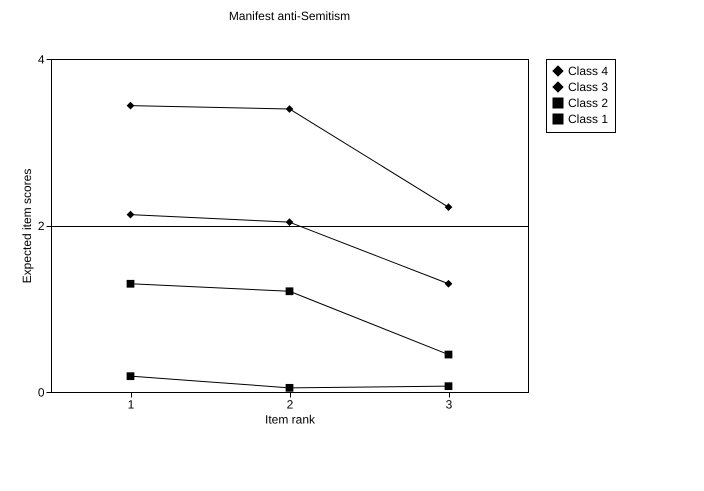 The height and width of the screenshot is (491, 704). What do you see at coordinates (588, 87) in the screenshot?
I see `legend-label: Class 3` at bounding box center [588, 87].